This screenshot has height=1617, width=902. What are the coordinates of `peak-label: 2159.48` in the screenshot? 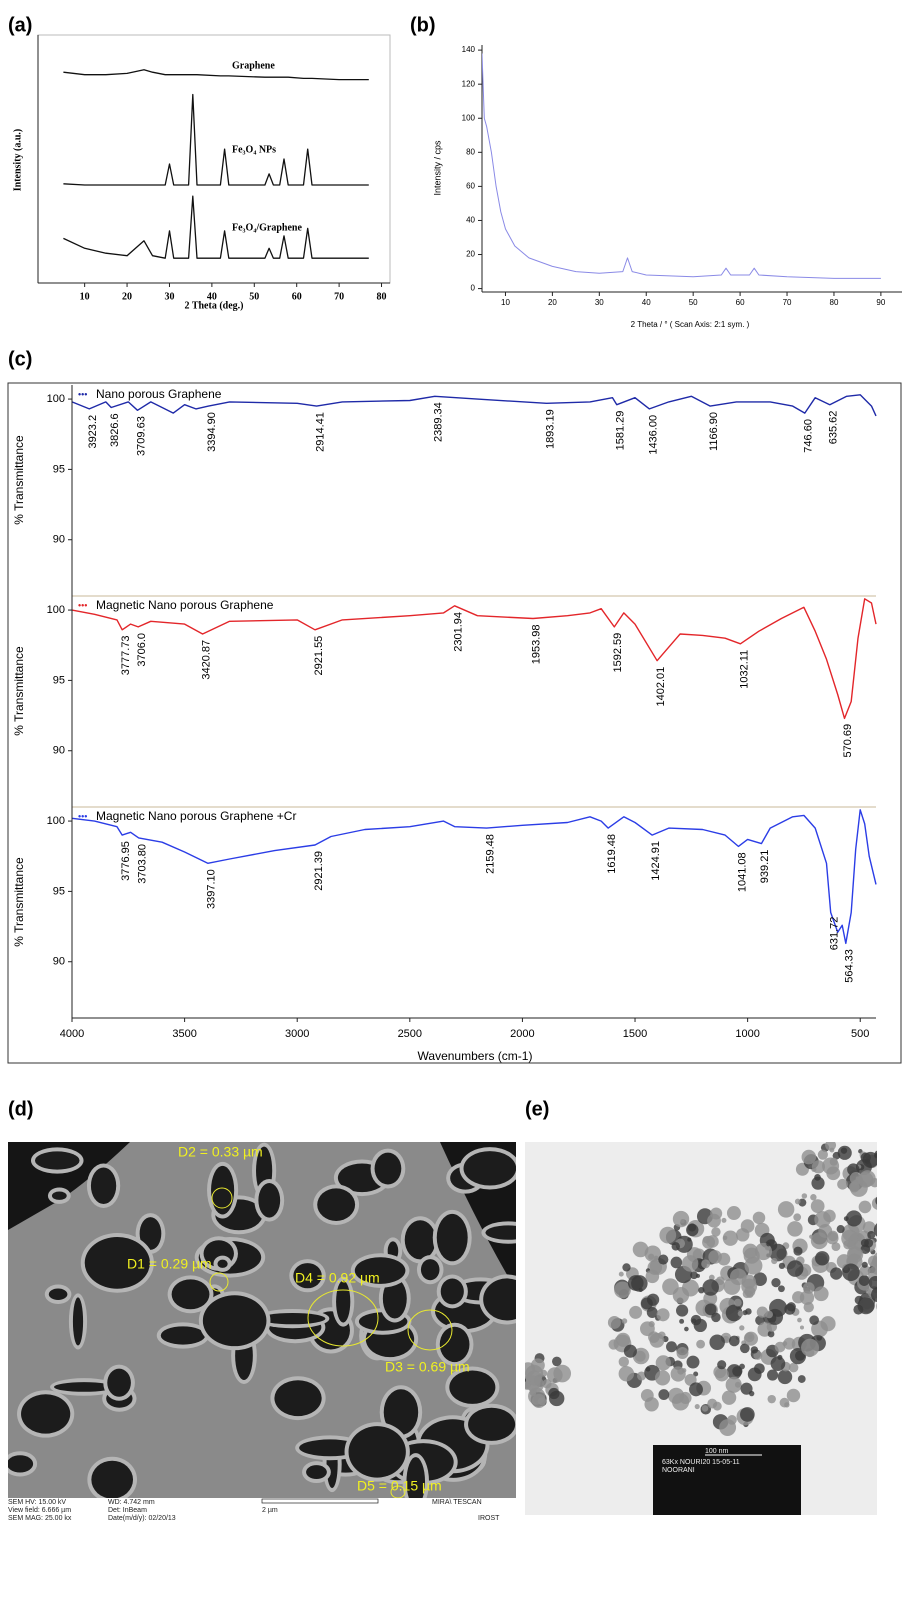 It's located at (490, 854).